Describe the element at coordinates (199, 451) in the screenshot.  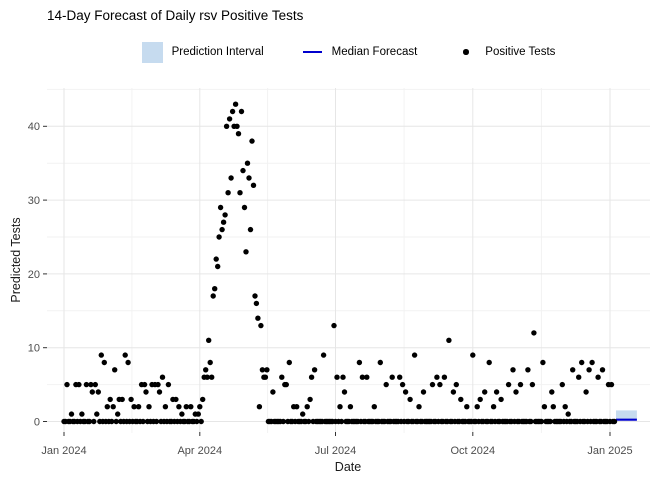
I see `x-tick-label: Apr 2024` at that location.